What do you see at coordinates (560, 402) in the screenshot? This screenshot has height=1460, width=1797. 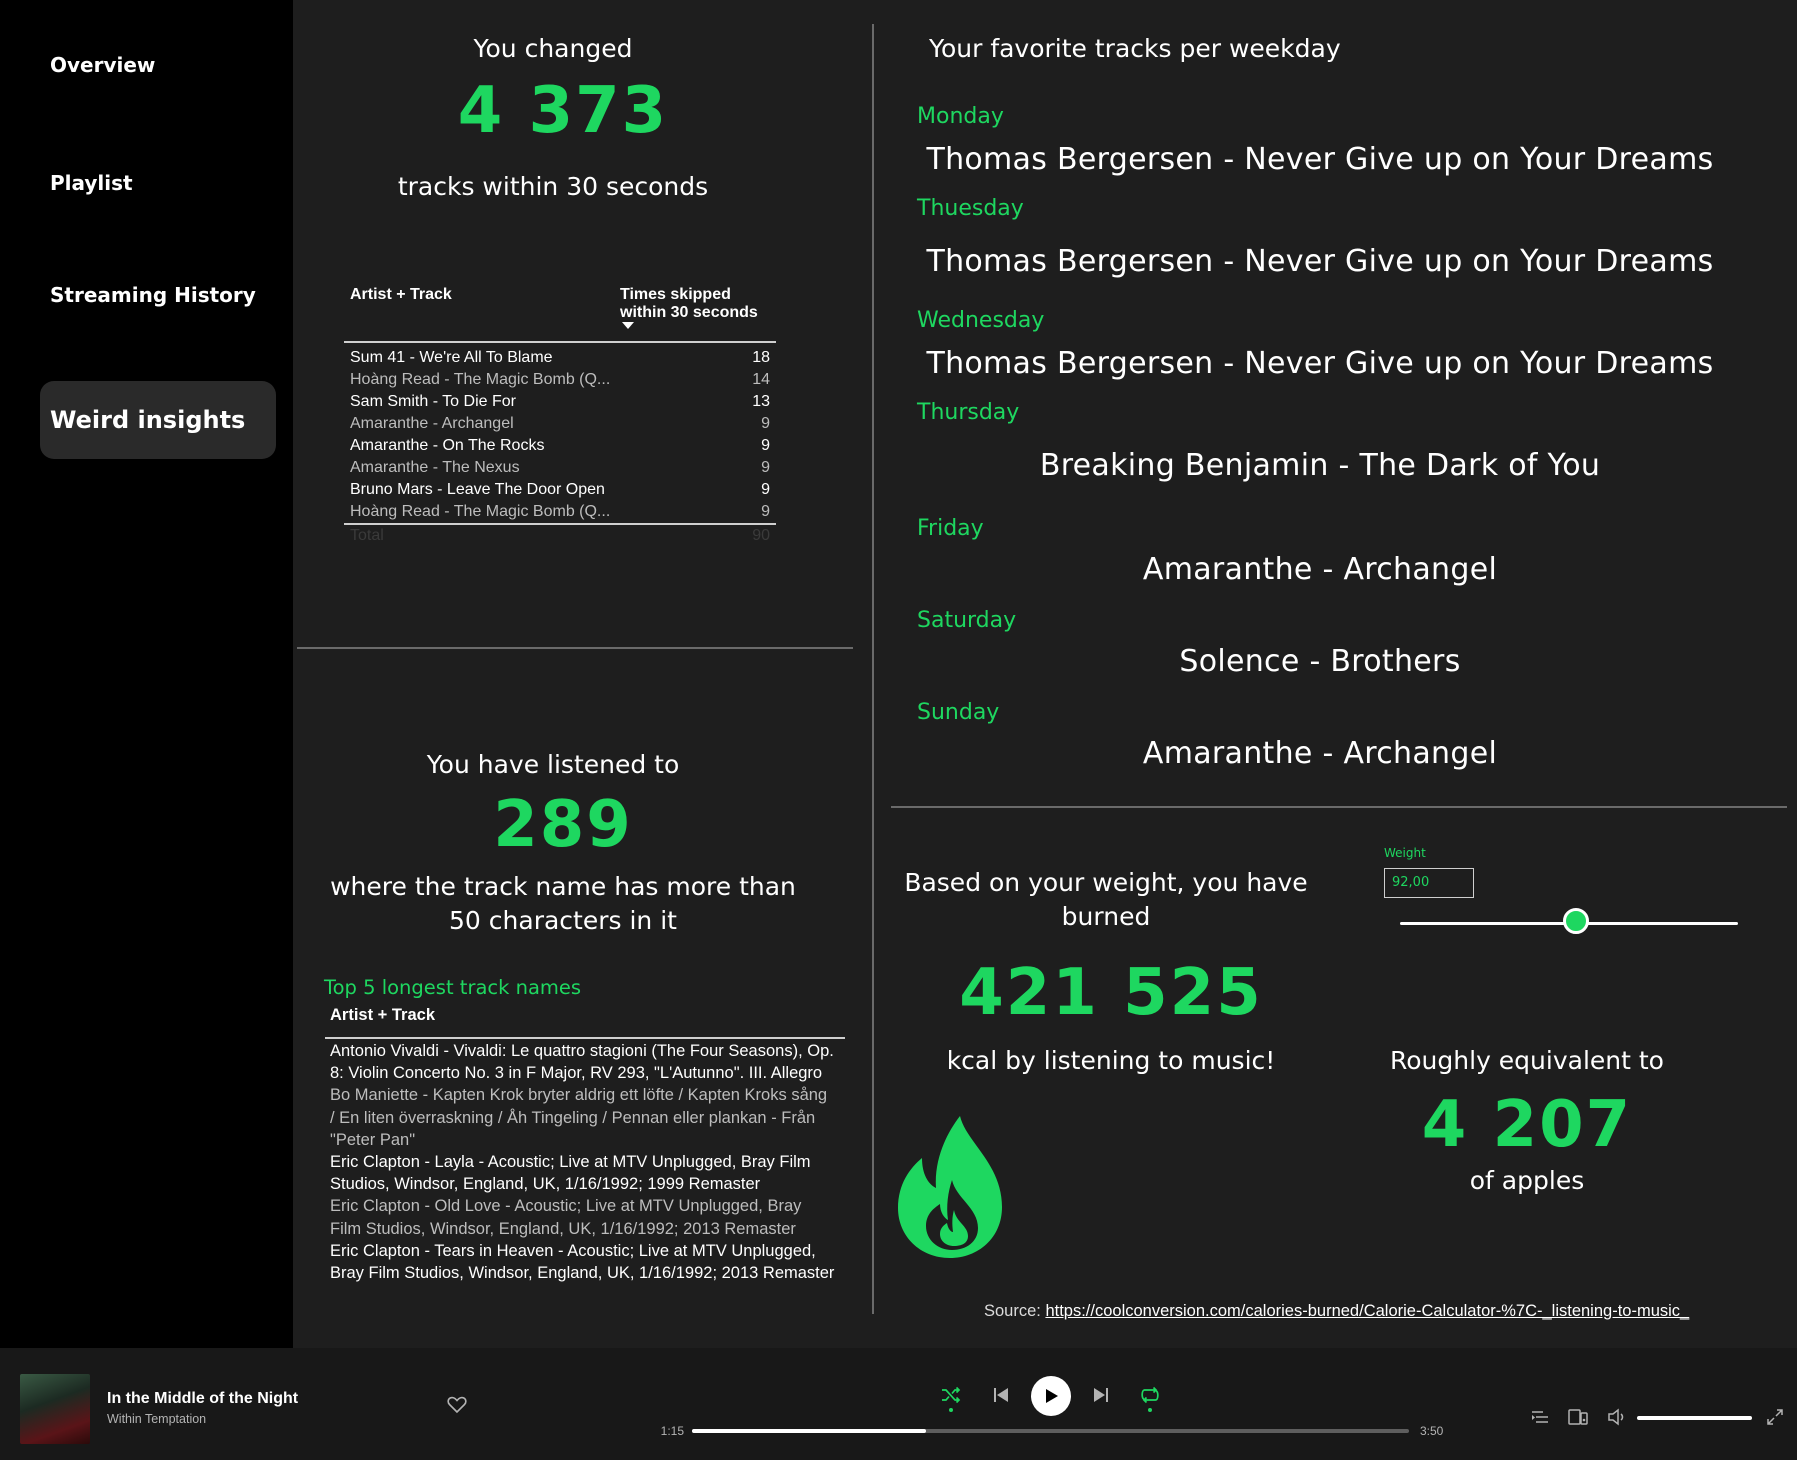 I see `table-row: Sam Smith - To Die For 13` at bounding box center [560, 402].